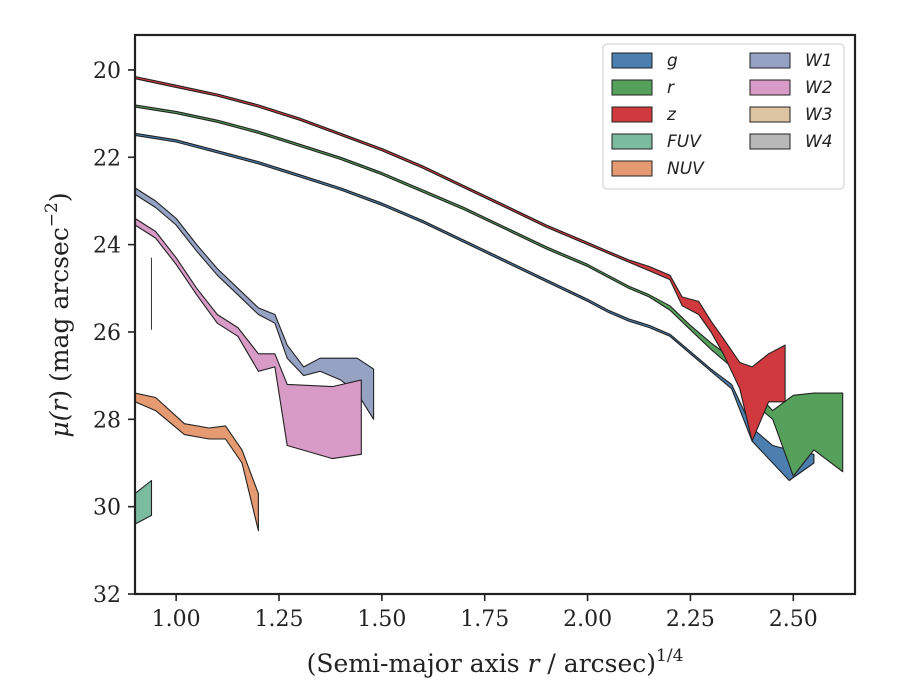 This screenshot has width=900, height=700. Describe the element at coordinates (632, 168) in the screenshot. I see `legend-swatch-nuv` at that location.